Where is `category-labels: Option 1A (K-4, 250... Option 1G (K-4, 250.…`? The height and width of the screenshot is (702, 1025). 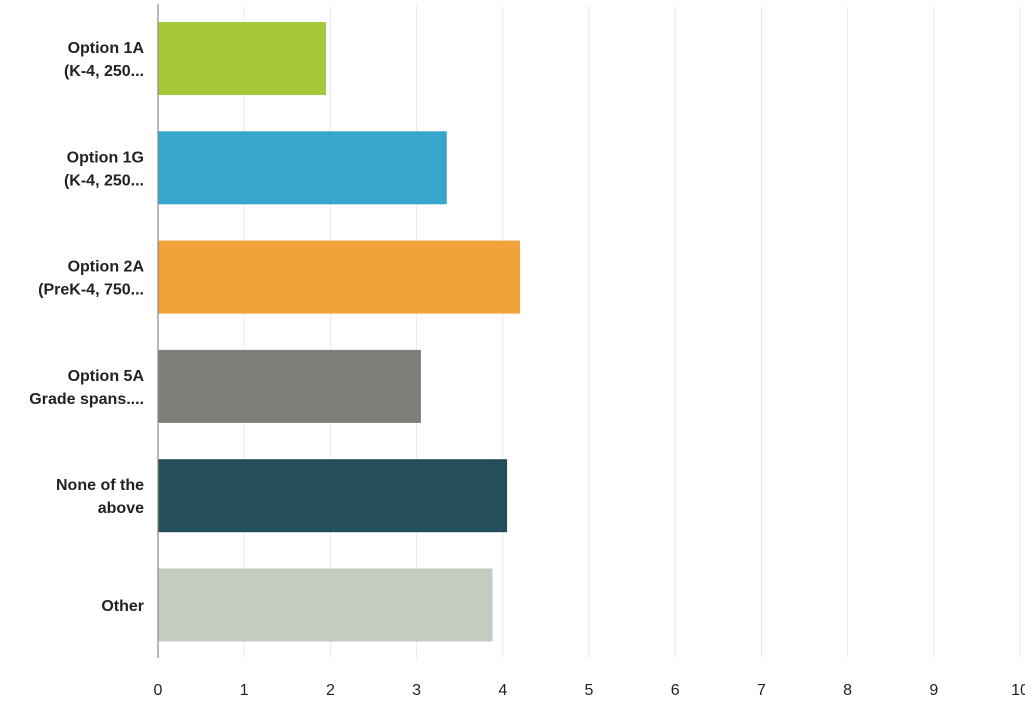 category-labels: Option 1A (K-4, 250... Option 1G (K-4, 250.… is located at coordinates (86, 327).